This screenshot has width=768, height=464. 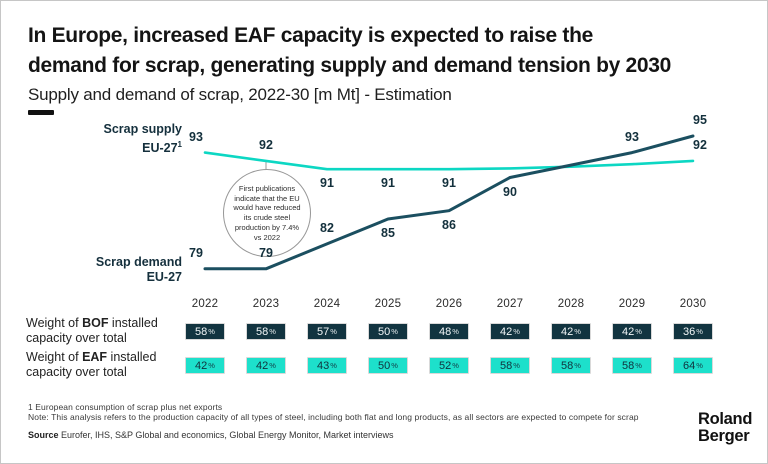 I want to click on demand-label-line1: Scrap demand, so click(x=138, y=262).